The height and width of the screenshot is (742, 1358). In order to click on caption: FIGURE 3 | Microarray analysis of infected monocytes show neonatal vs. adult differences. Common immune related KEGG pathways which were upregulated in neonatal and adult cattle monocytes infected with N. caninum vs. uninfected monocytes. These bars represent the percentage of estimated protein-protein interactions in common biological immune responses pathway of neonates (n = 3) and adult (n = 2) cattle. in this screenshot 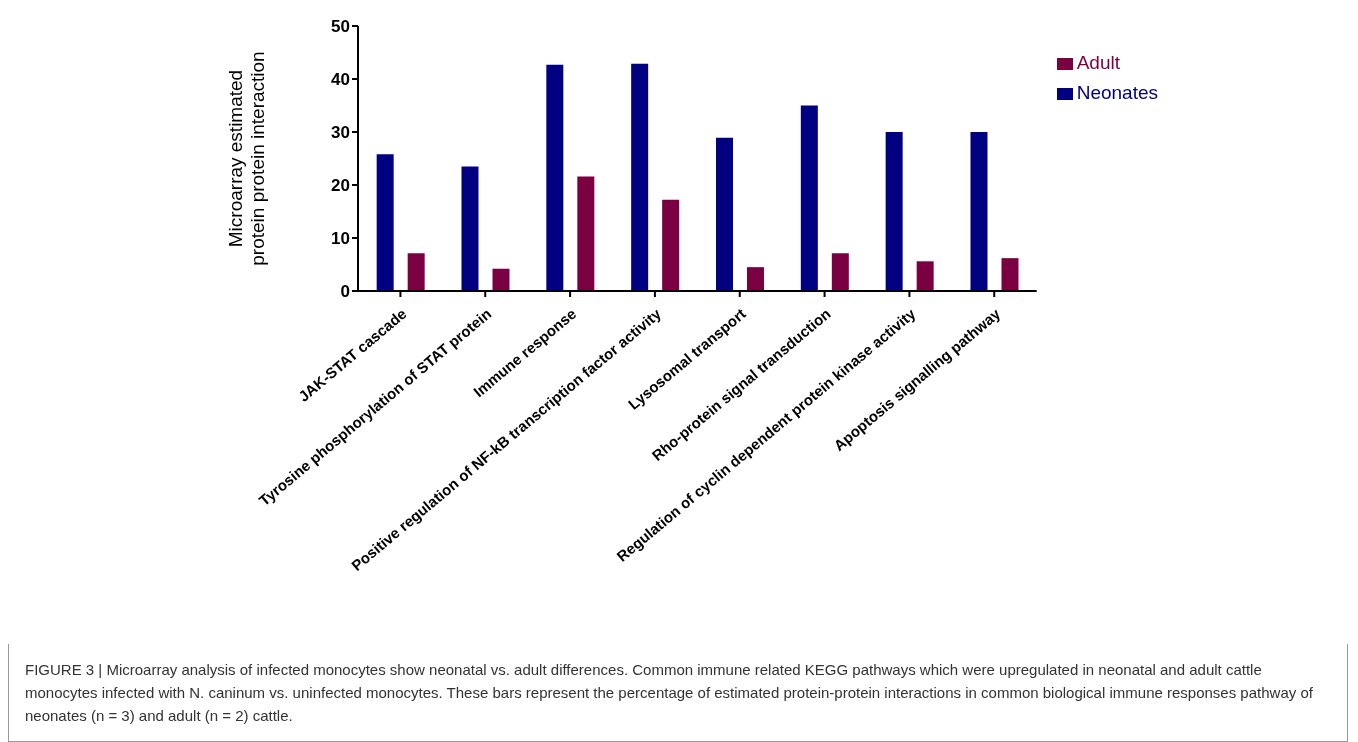, I will do `click(678, 693)`.